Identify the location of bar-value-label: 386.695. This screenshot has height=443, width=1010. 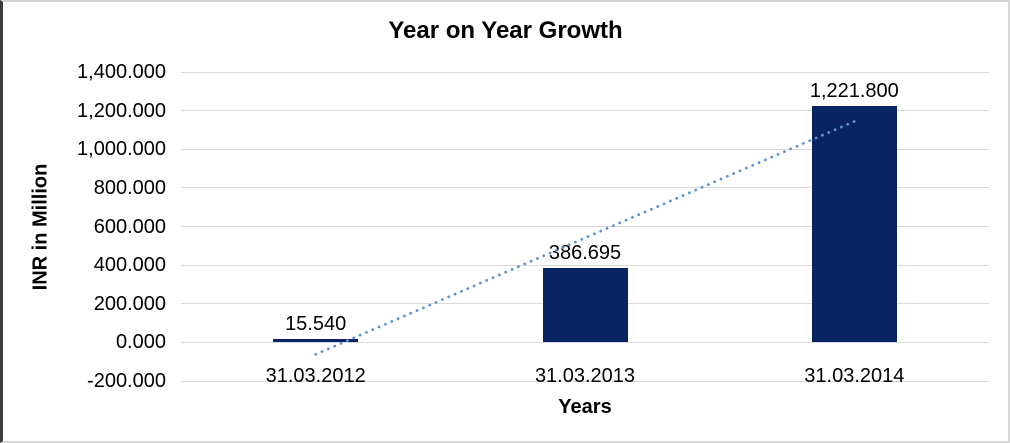
(585, 252).